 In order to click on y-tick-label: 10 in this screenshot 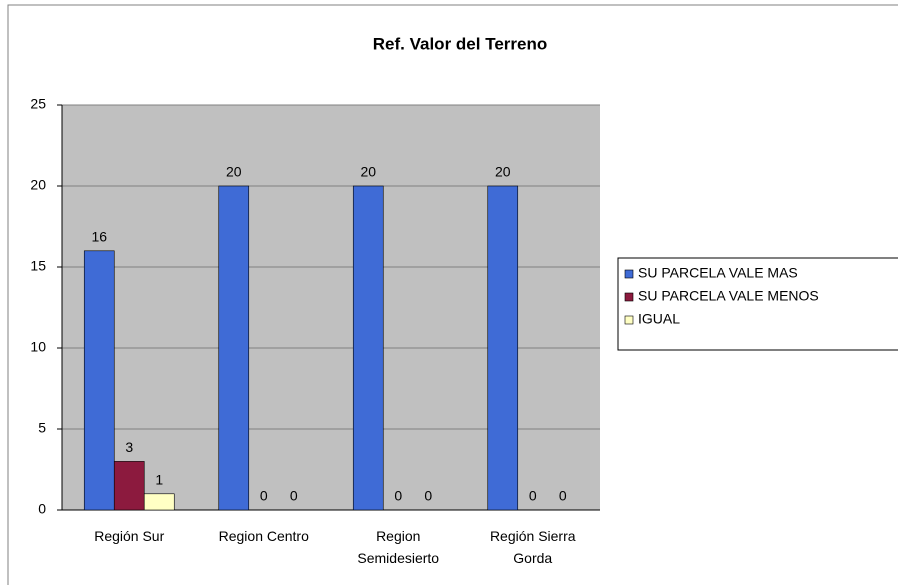, I will do `click(38, 347)`.